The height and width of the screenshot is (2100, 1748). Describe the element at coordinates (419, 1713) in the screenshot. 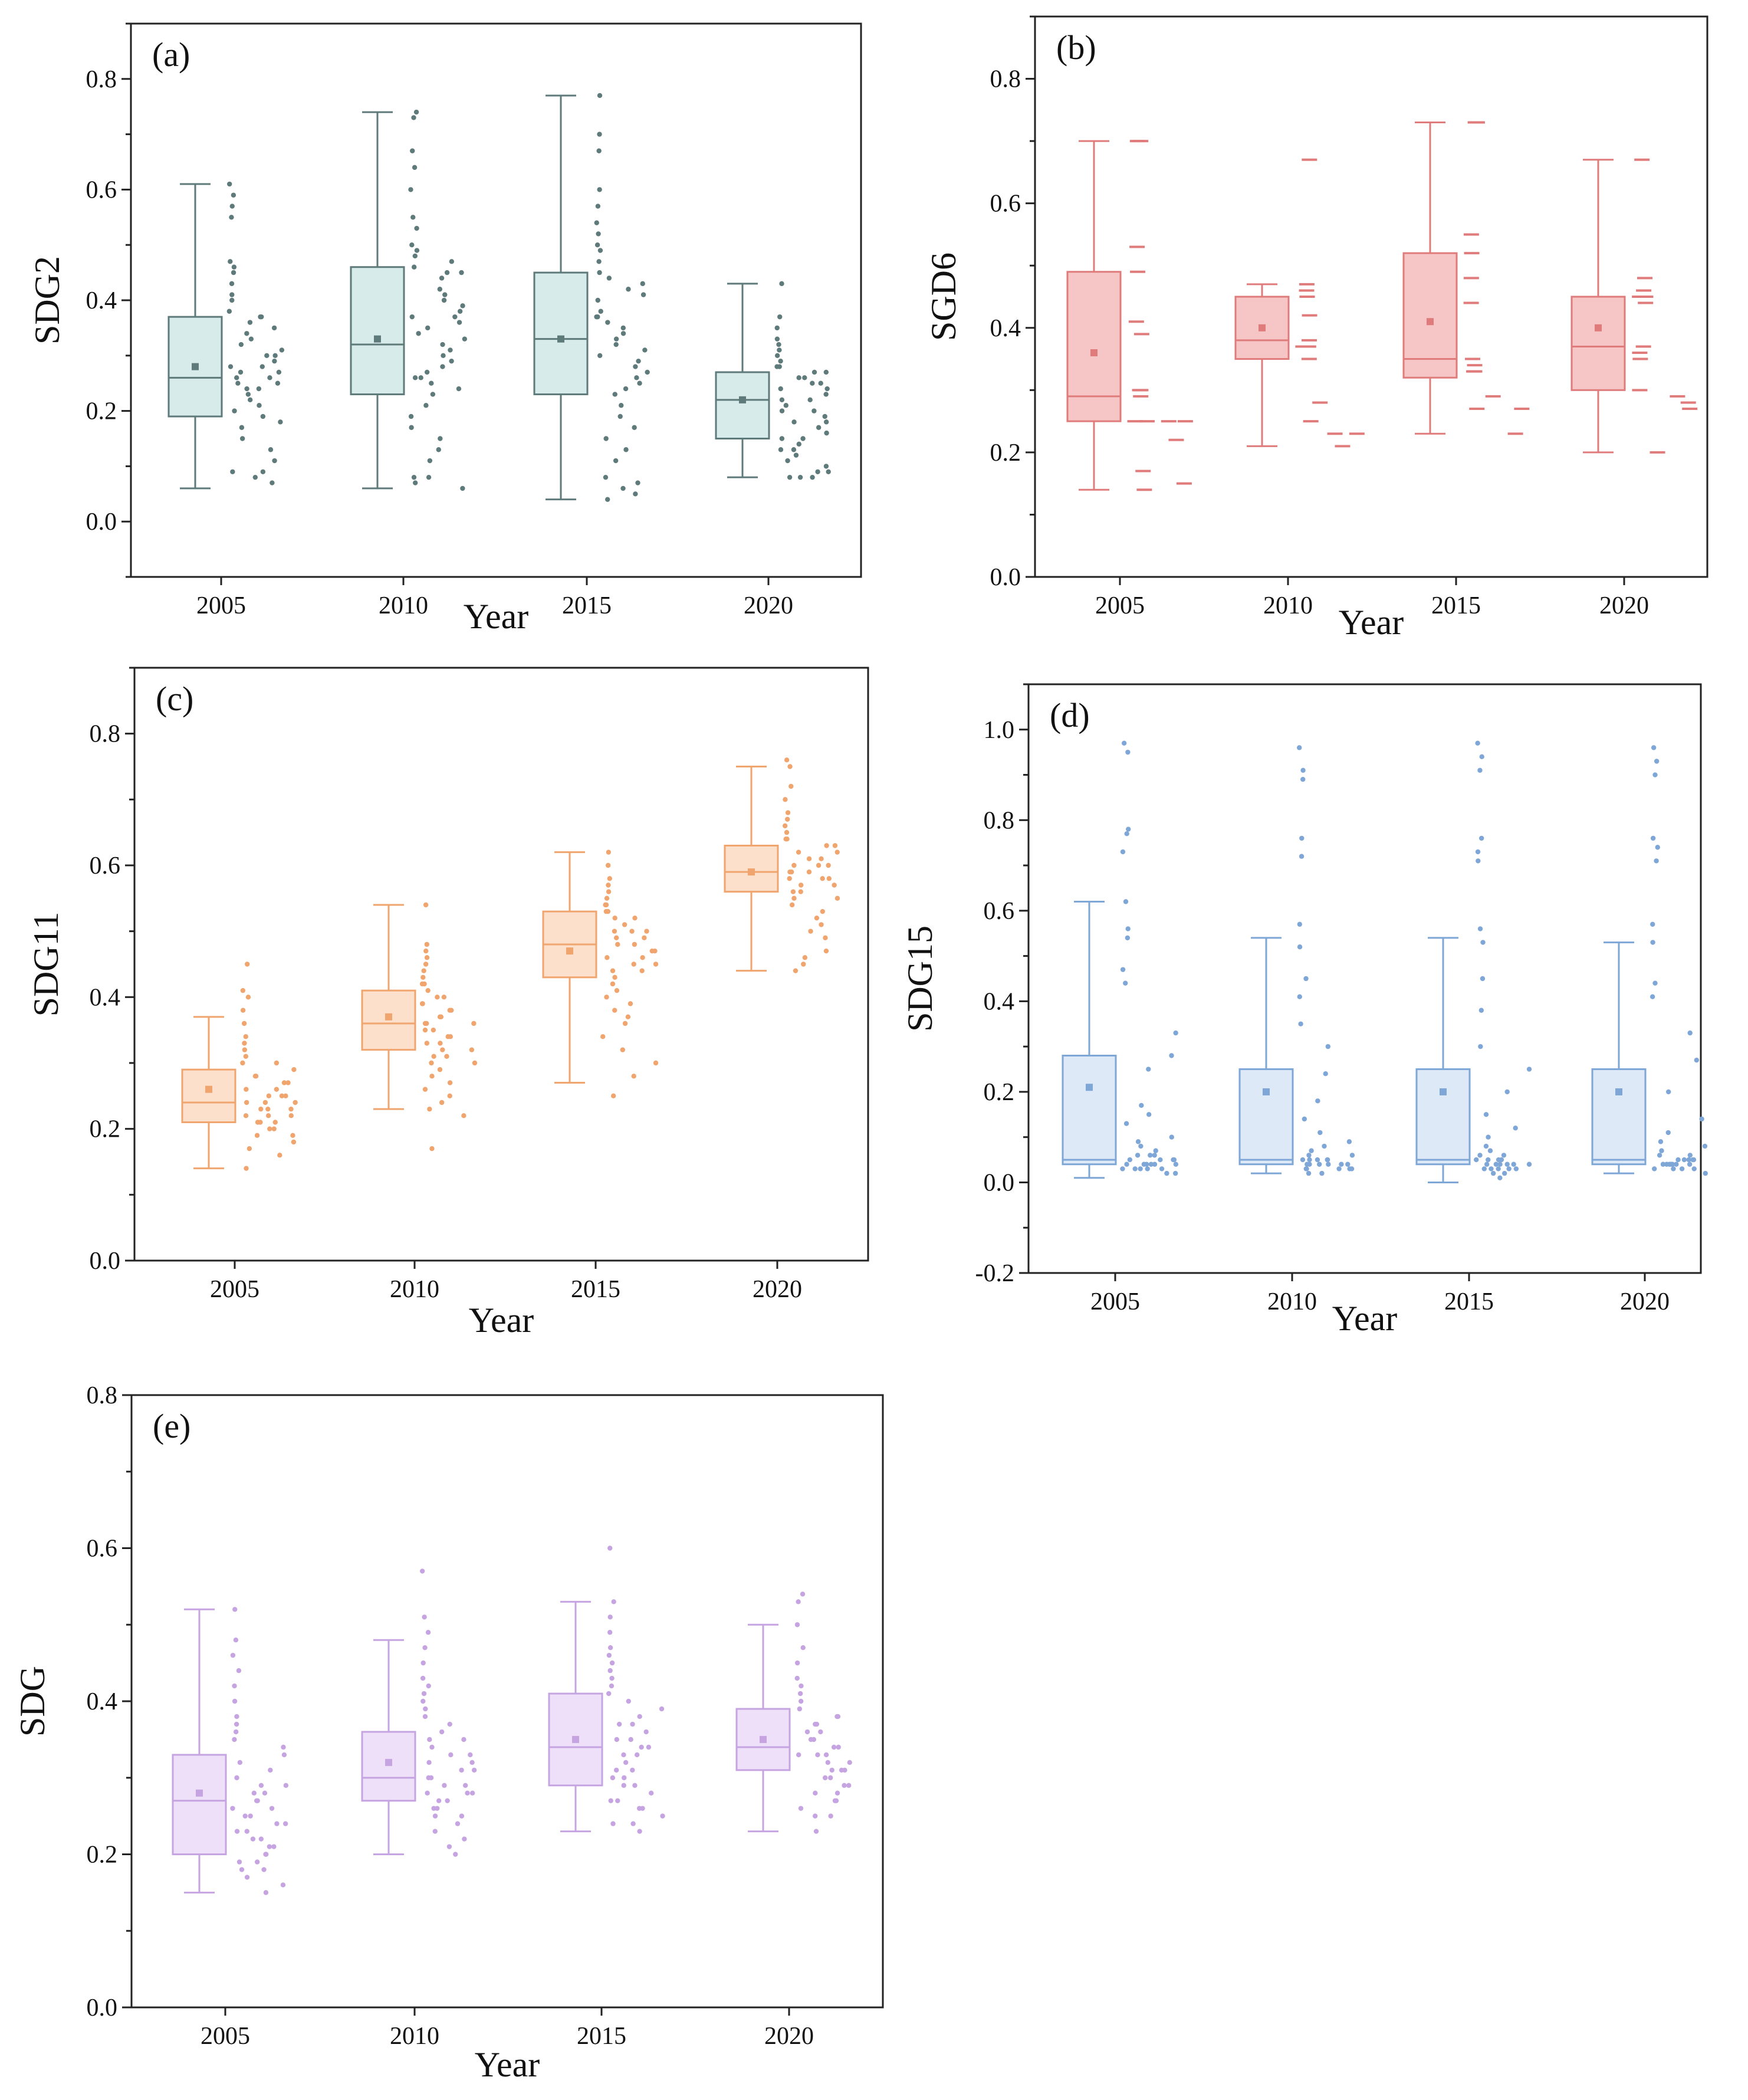

I see `box-2010` at that location.